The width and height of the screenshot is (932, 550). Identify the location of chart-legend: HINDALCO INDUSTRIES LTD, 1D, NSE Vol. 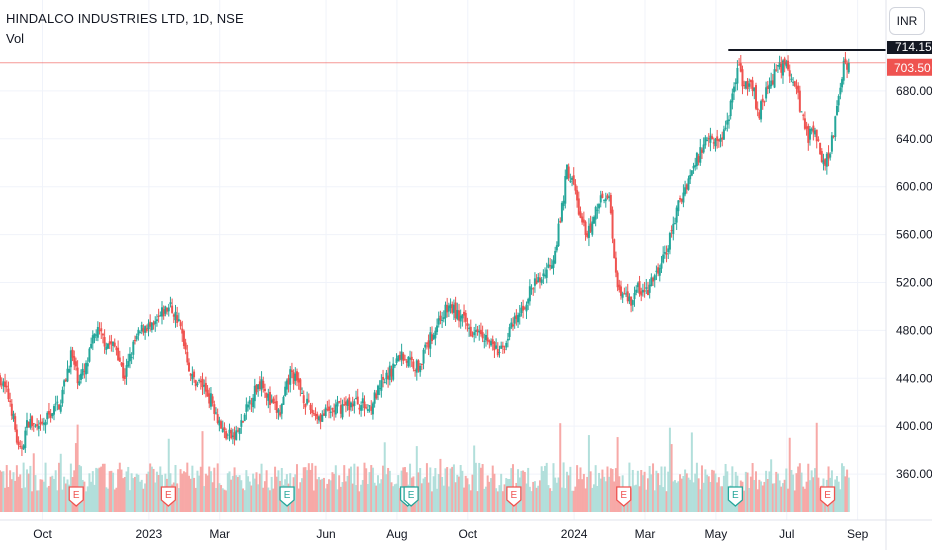
(125, 29).